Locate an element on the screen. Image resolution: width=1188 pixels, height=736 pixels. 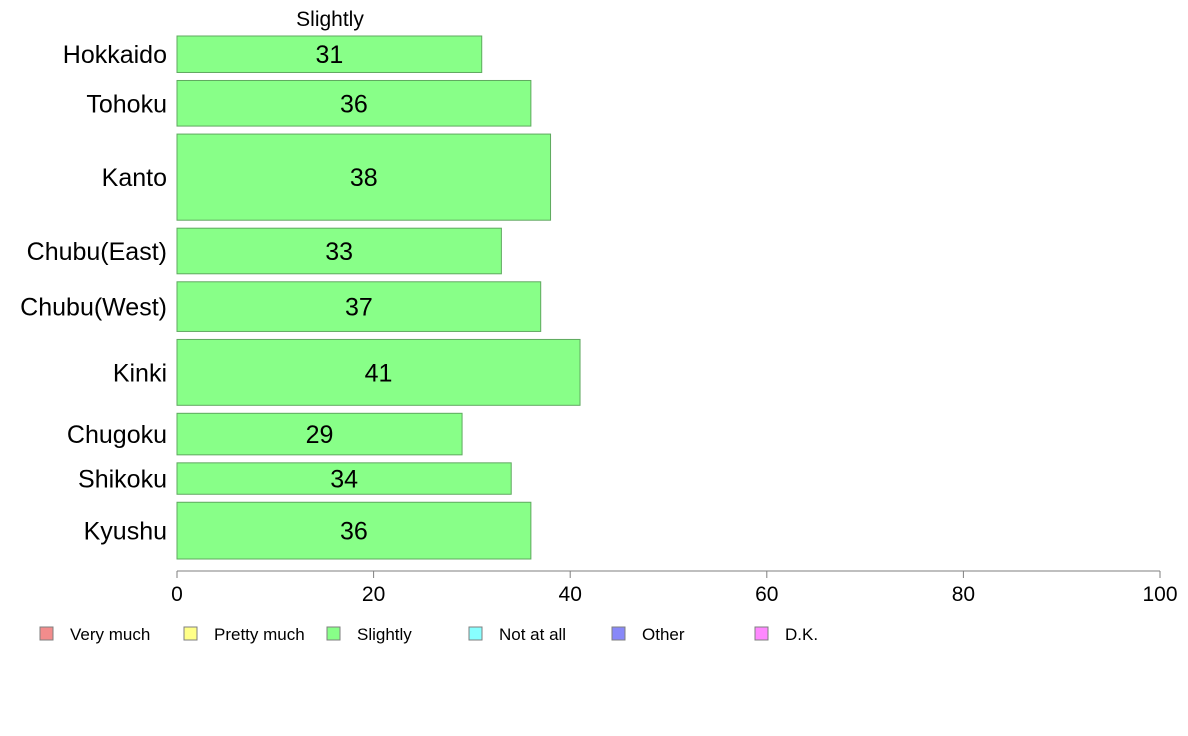
bar-chugoku is located at coordinates (319, 434).